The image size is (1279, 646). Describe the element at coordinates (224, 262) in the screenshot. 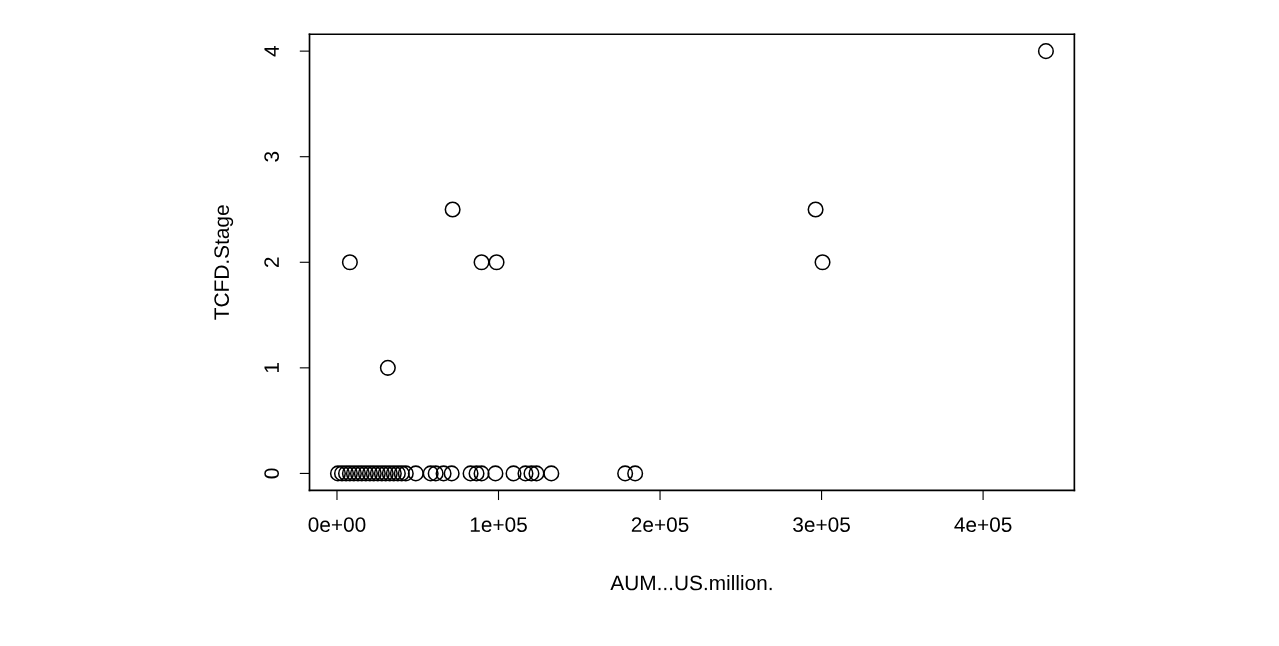

I see `y-axis-title: TCFD.Stage` at that location.